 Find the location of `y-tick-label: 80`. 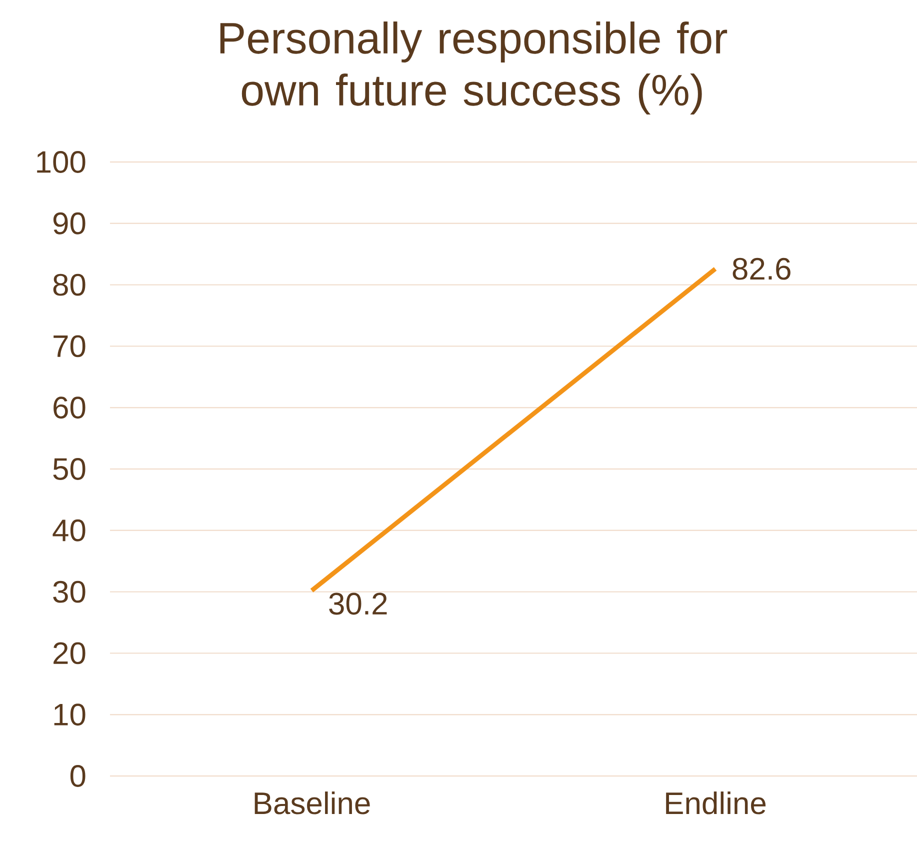

y-tick-label: 80 is located at coordinates (69, 285).